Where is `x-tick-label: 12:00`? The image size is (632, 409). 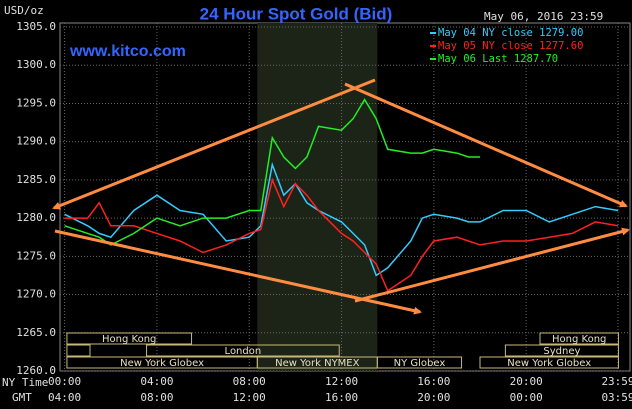
x-tick-label: 12:00 is located at coordinates (341, 381).